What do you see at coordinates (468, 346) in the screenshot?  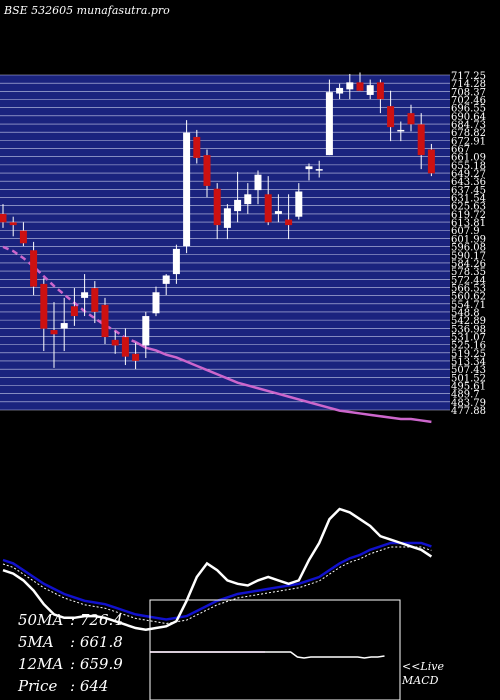 I see `price-tick-label: 525.16` at bounding box center [468, 346].